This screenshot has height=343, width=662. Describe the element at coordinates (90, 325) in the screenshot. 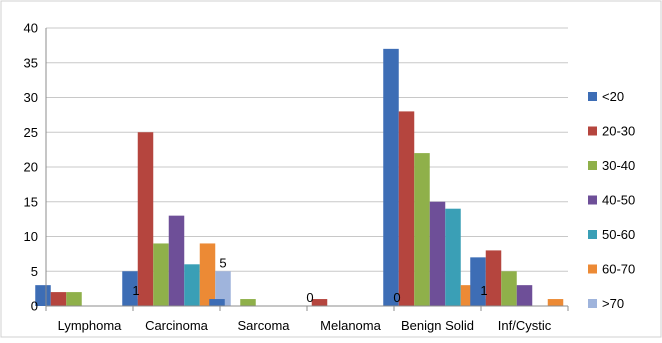

I see `x-tick-label-0: Lymphoma` at that location.